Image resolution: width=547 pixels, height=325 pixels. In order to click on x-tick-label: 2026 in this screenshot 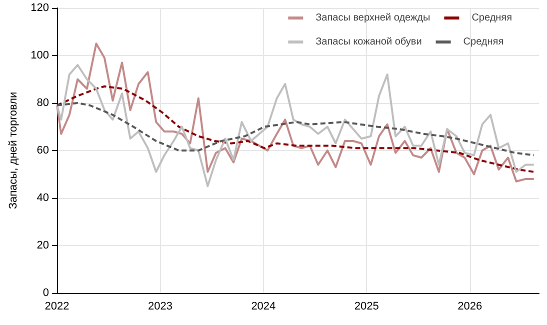, I will do `click(470, 306)`.